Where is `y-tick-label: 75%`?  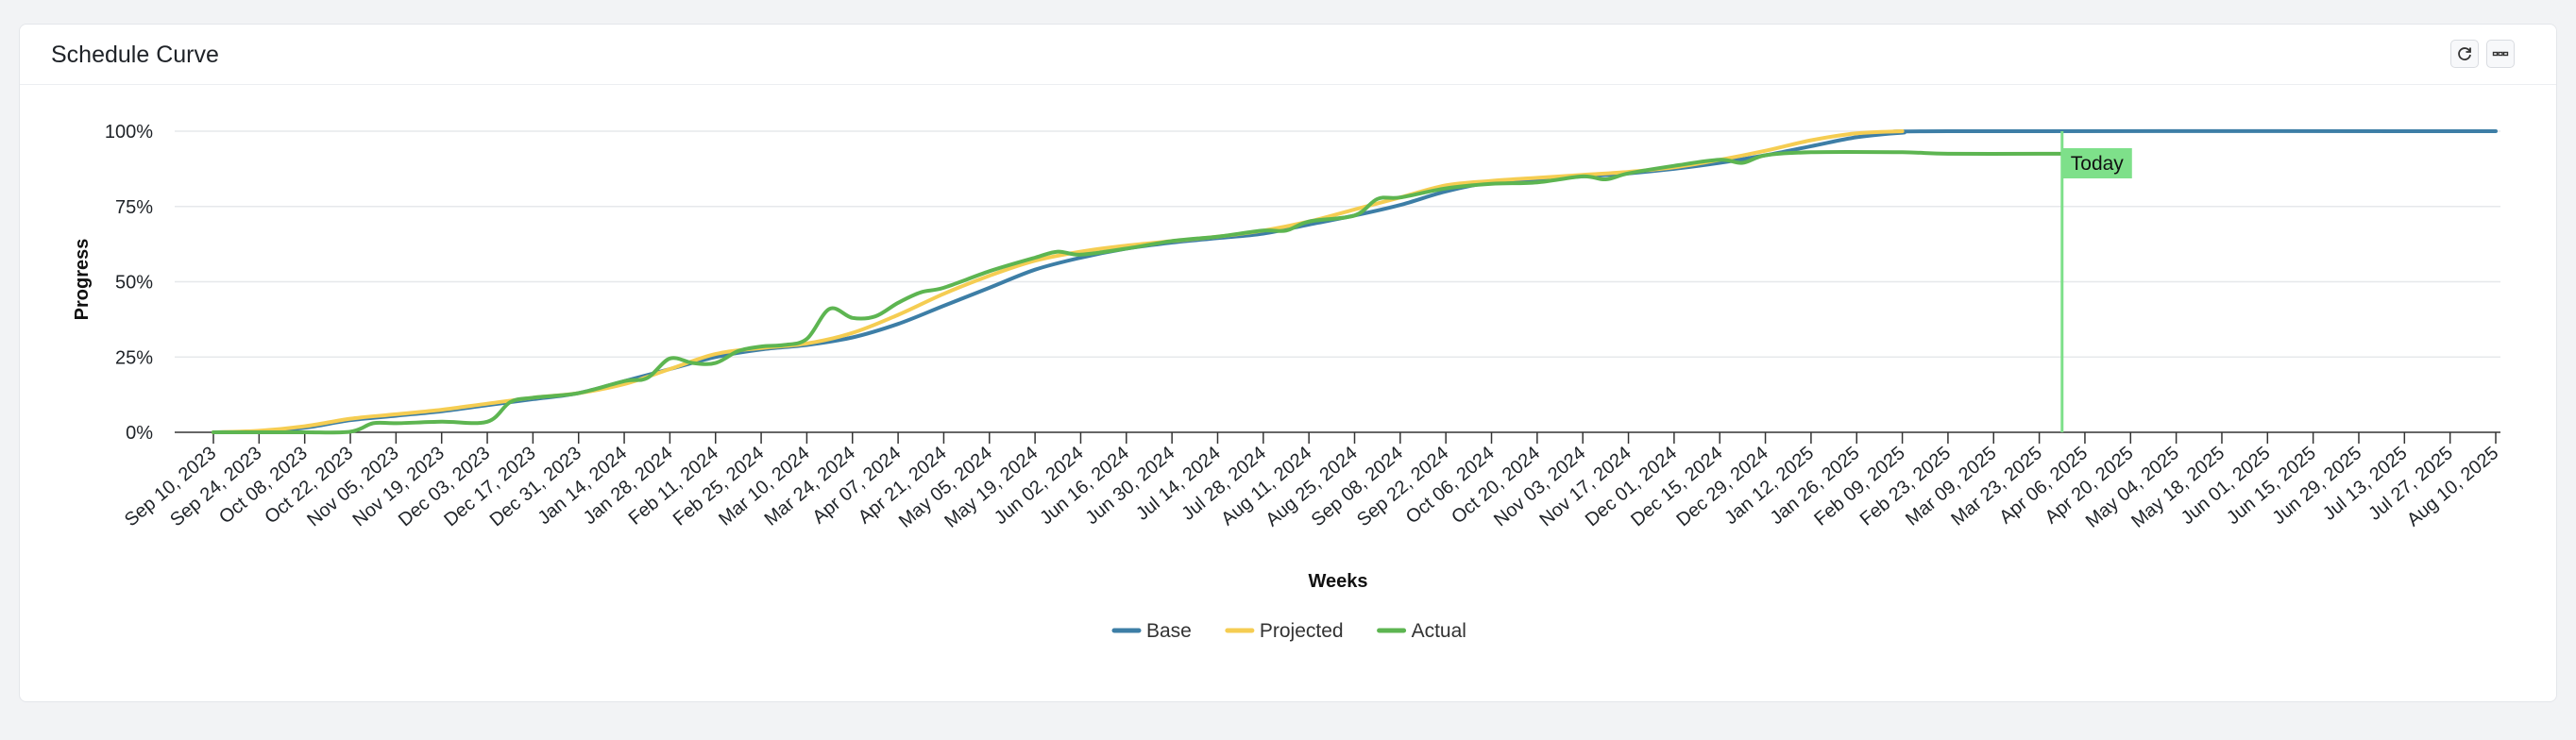 y-tick-label: 75% is located at coordinates (134, 207).